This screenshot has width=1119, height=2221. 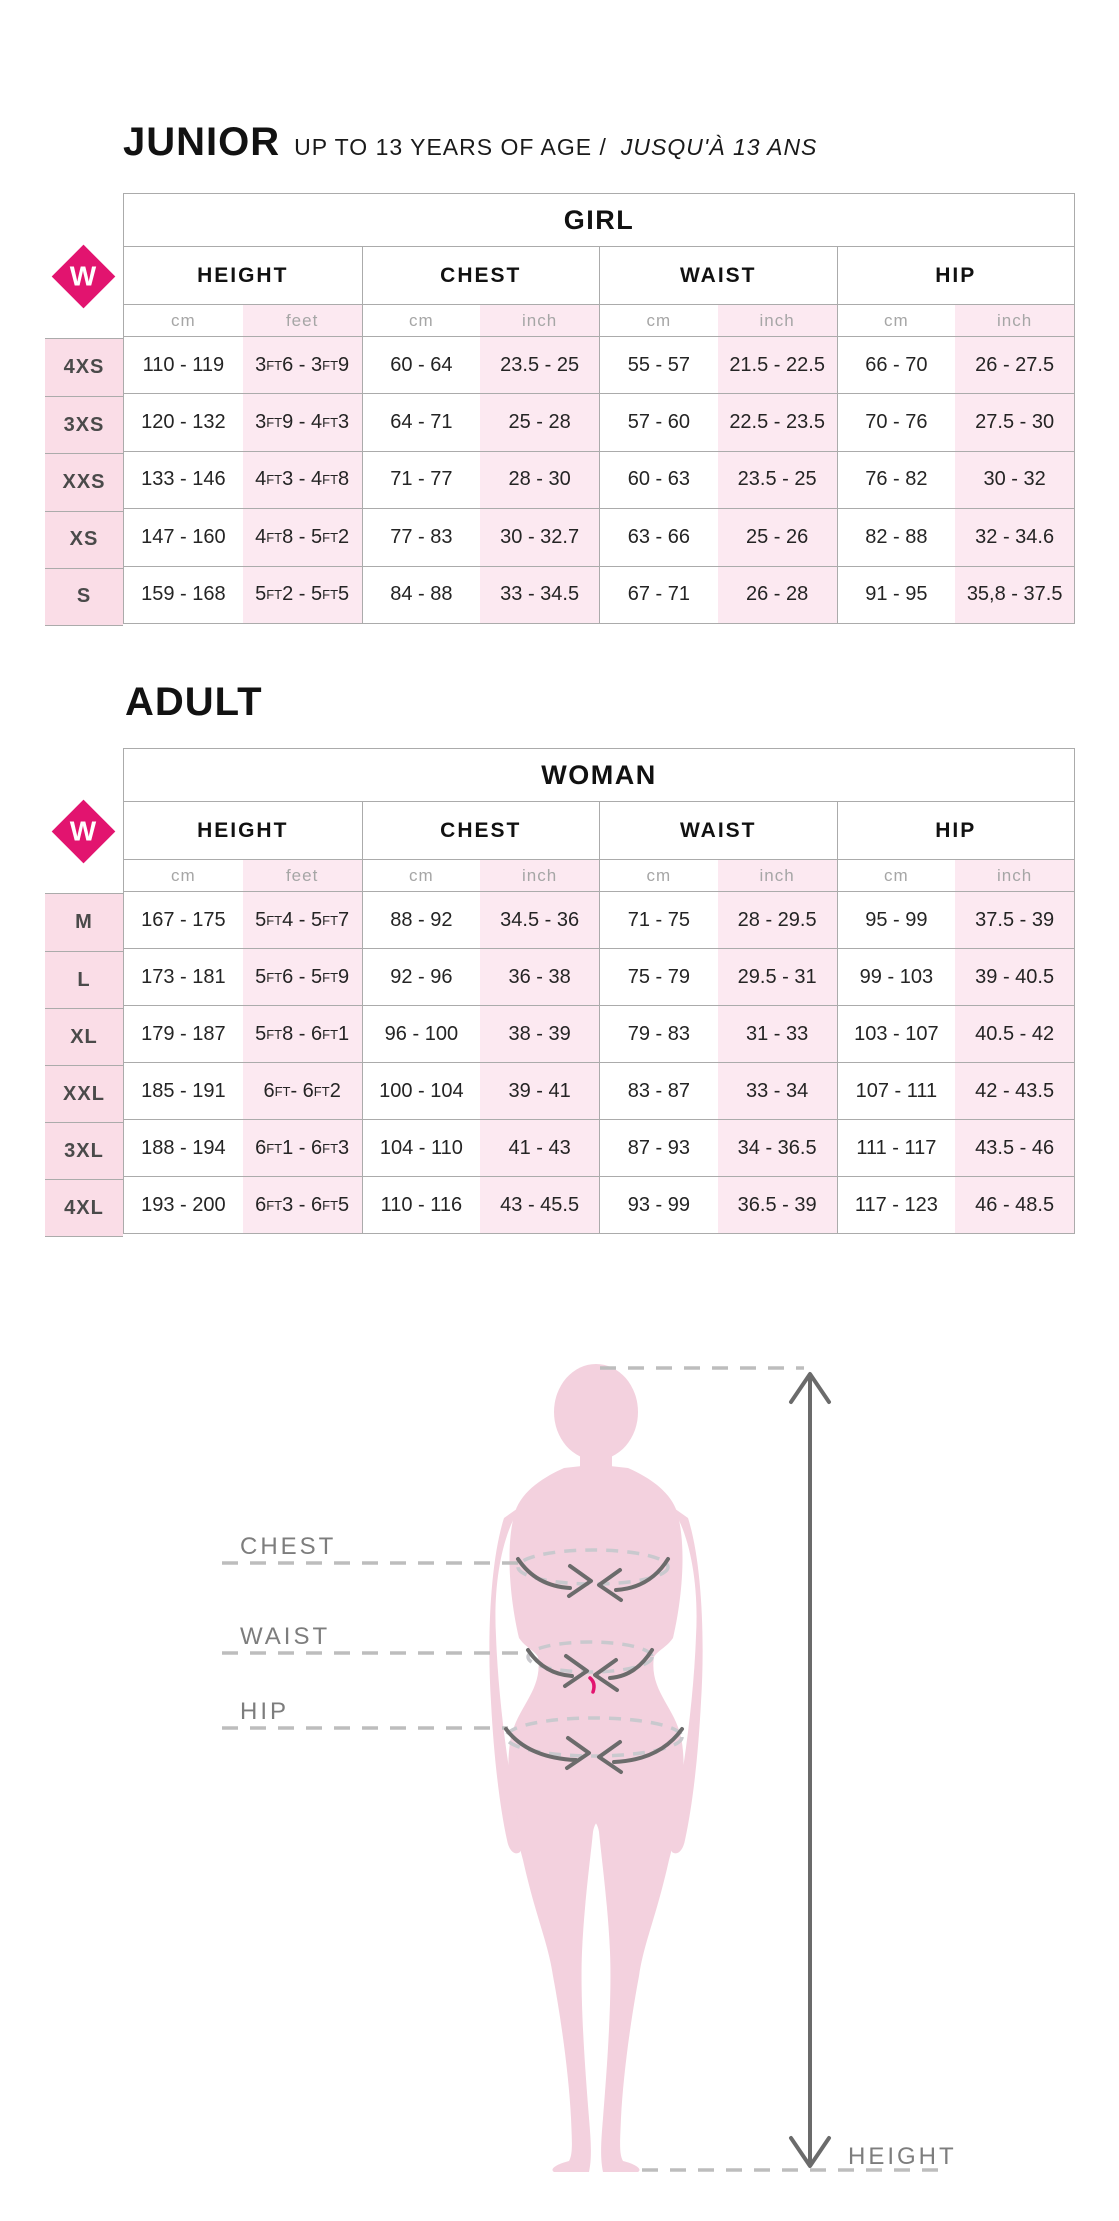 What do you see at coordinates (84, 539) in the screenshot?
I see `size-label: XS` at bounding box center [84, 539].